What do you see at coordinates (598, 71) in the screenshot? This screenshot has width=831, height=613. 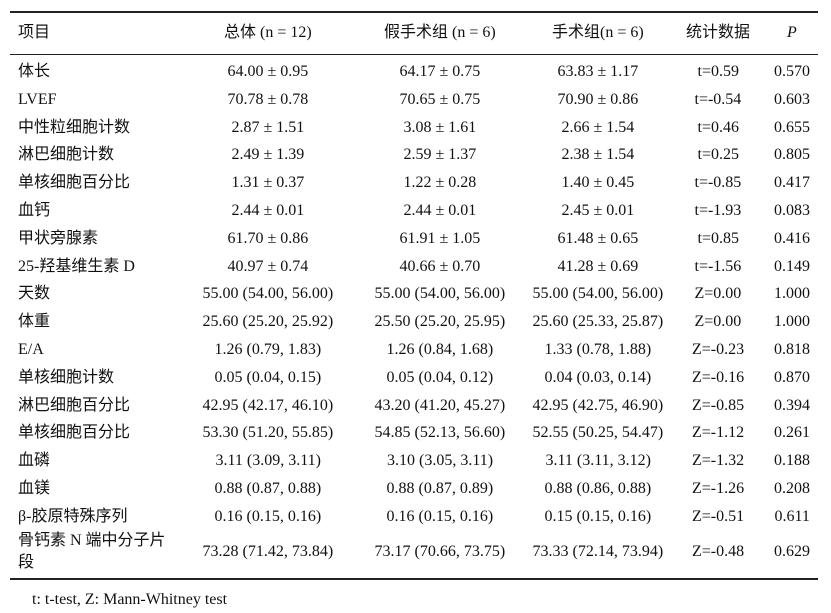 I see `table-cell: 63.83 ± 1.17` at bounding box center [598, 71].